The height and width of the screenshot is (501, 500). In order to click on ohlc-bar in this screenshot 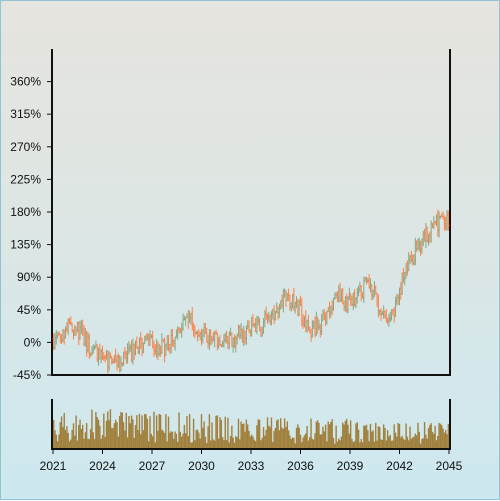, I will do `click(175, 343)`.